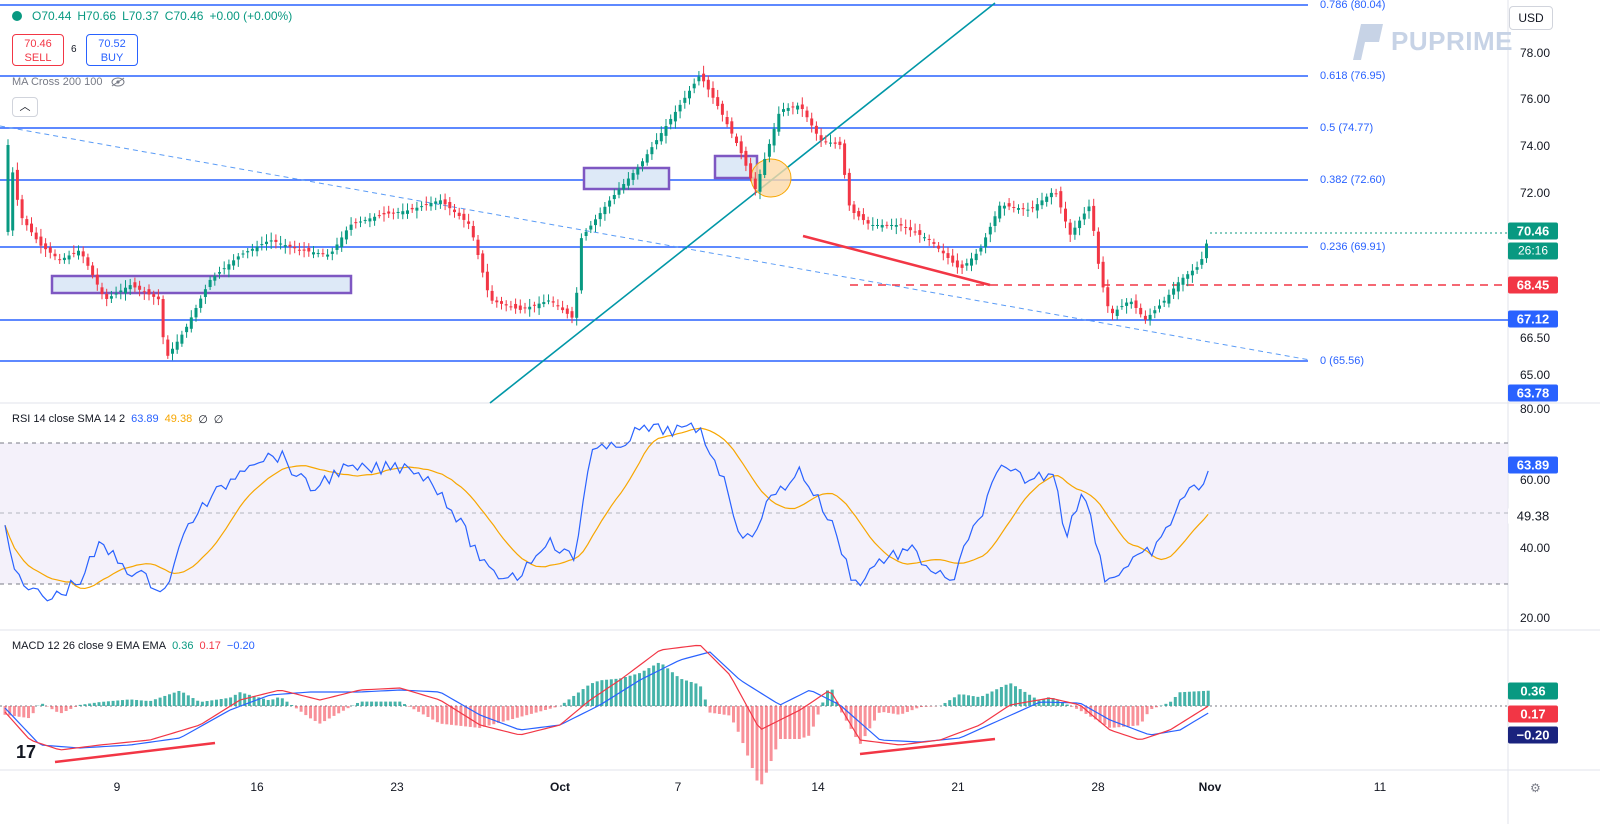  I want to click on buy-price: 70.52, so click(112, 44).